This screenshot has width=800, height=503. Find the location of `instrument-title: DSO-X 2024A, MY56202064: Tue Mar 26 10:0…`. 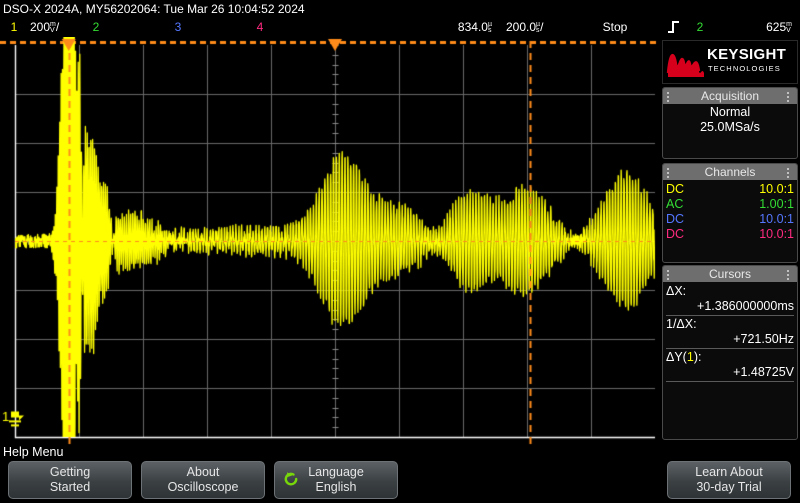

instrument-title: DSO-X 2024A, MY56202064: Tue Mar 26 10:0… is located at coordinates (154, 9).